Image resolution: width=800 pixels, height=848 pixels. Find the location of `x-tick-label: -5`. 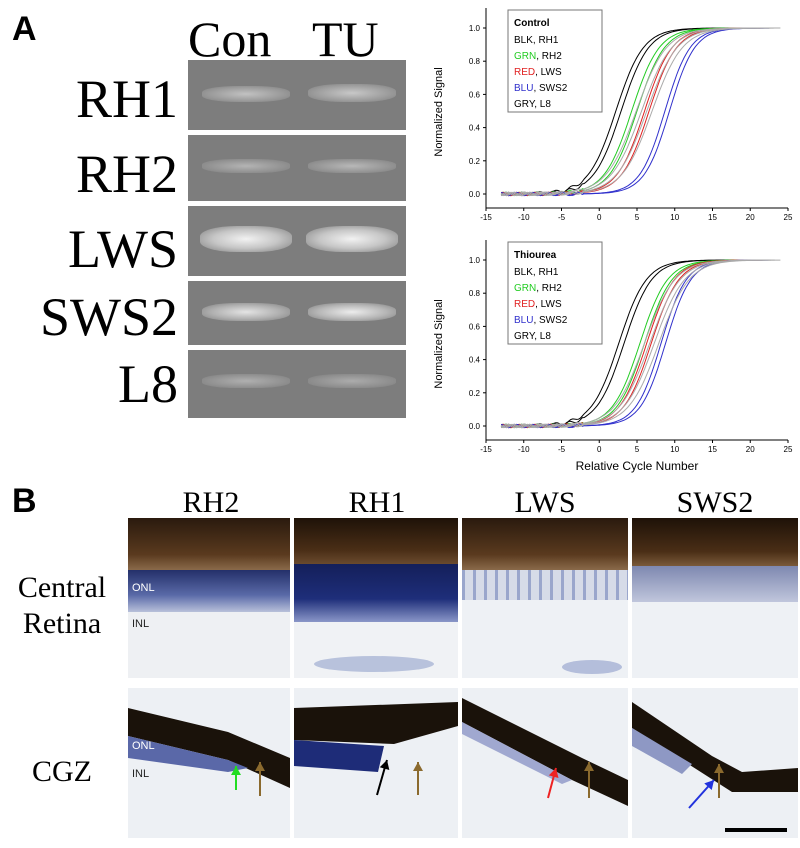

x-tick-label: -5 is located at coordinates (562, 217).